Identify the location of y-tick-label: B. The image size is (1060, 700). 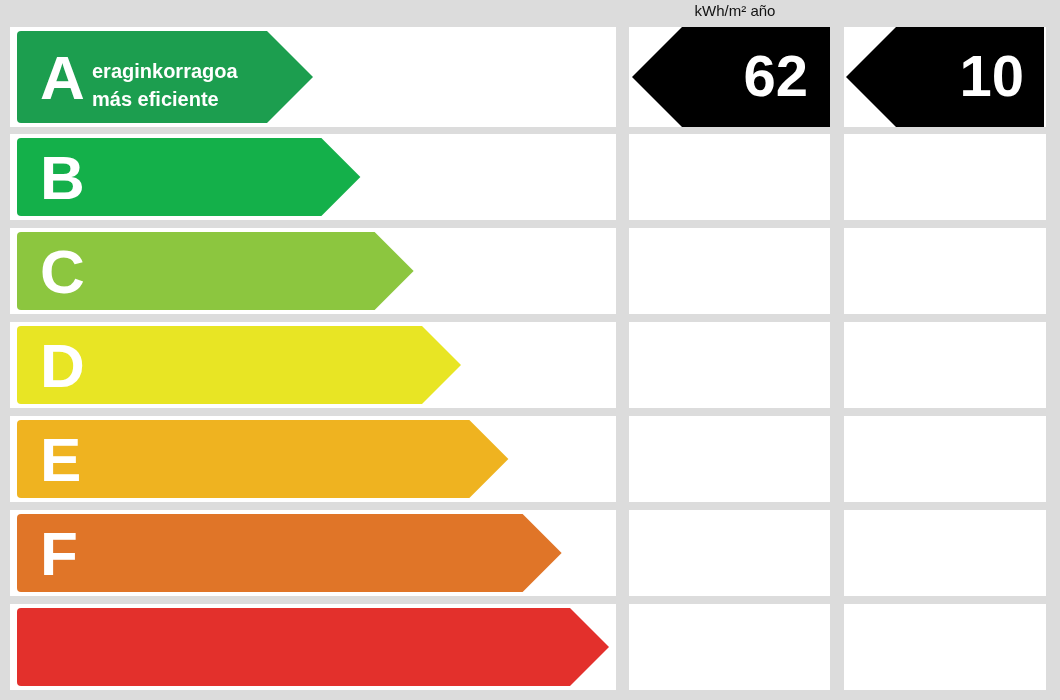
(62, 177).